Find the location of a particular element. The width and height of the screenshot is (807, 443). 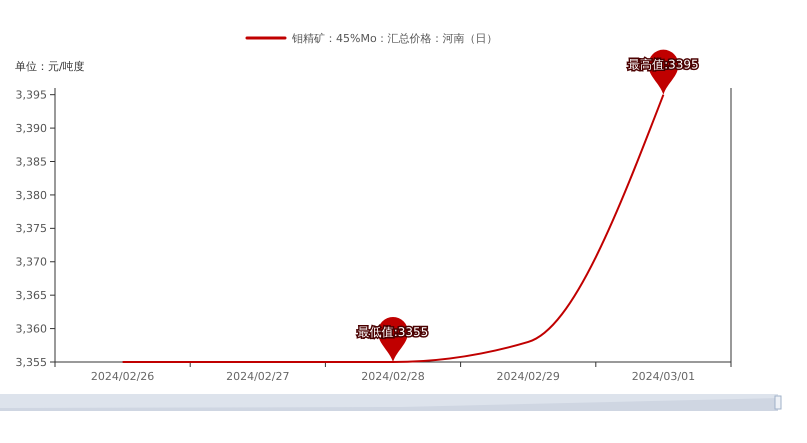

y-tick-label: 3,395 is located at coordinates (31, 95).